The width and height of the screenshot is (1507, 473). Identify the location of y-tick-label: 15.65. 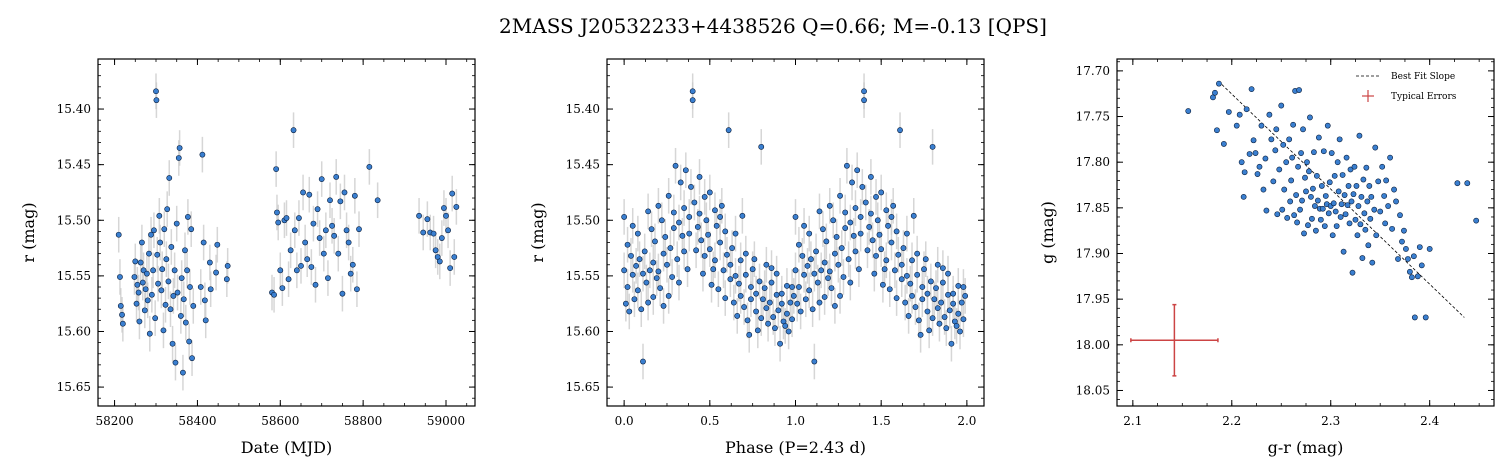
(583, 387).